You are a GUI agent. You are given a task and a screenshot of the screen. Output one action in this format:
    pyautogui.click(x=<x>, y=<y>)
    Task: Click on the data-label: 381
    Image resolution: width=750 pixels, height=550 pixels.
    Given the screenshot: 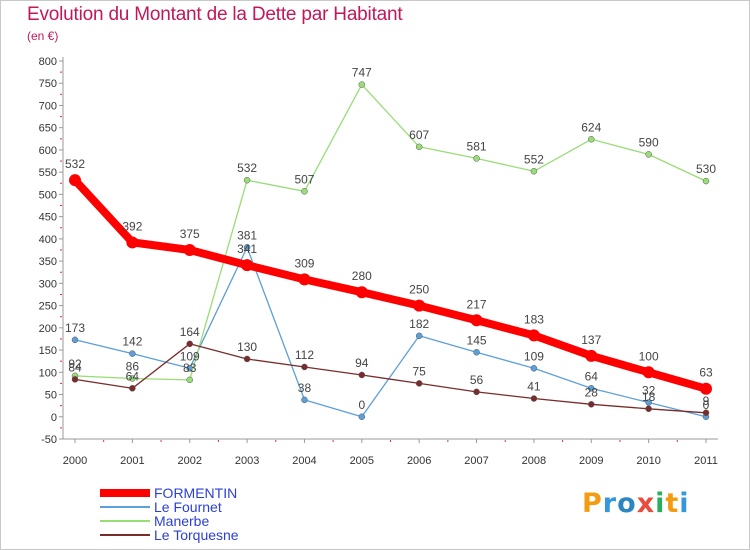 What is the action you would take?
    pyautogui.click(x=247, y=235)
    